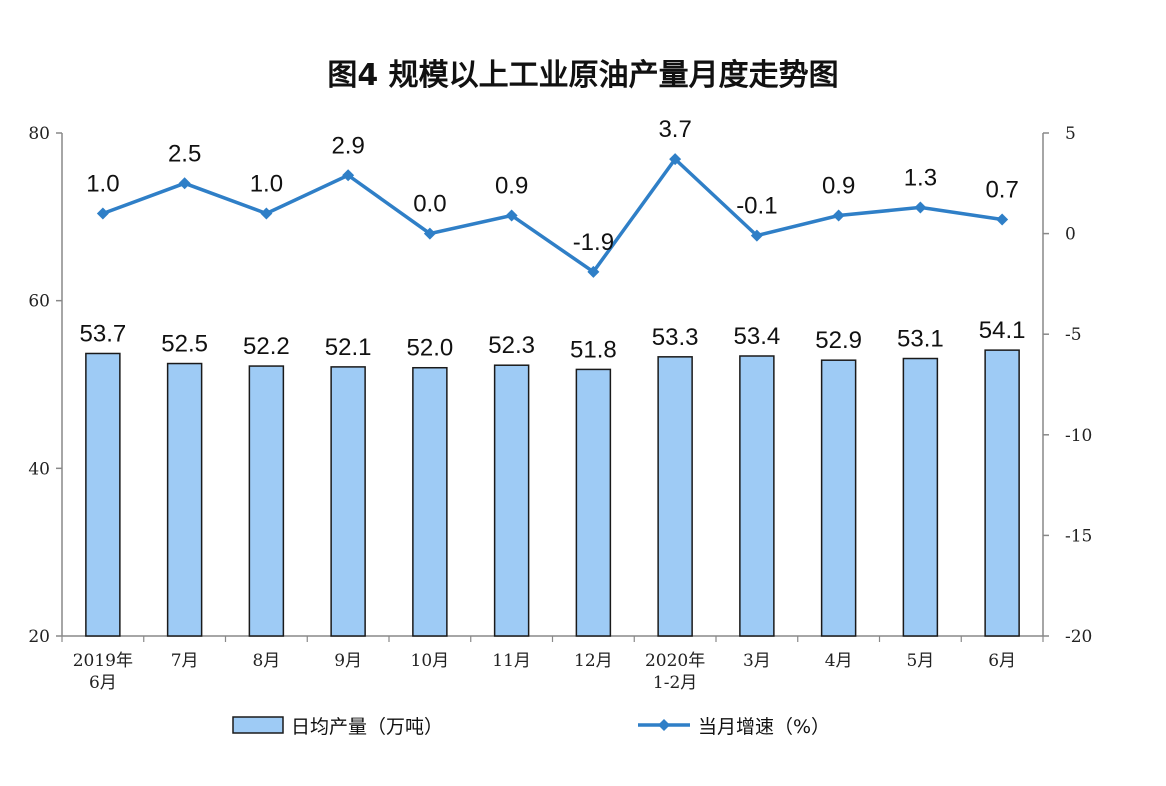 The width and height of the screenshot is (1166, 786). Describe the element at coordinates (764, 727) in the screenshot. I see `legend-line-label: 当月增速（%）` at that location.